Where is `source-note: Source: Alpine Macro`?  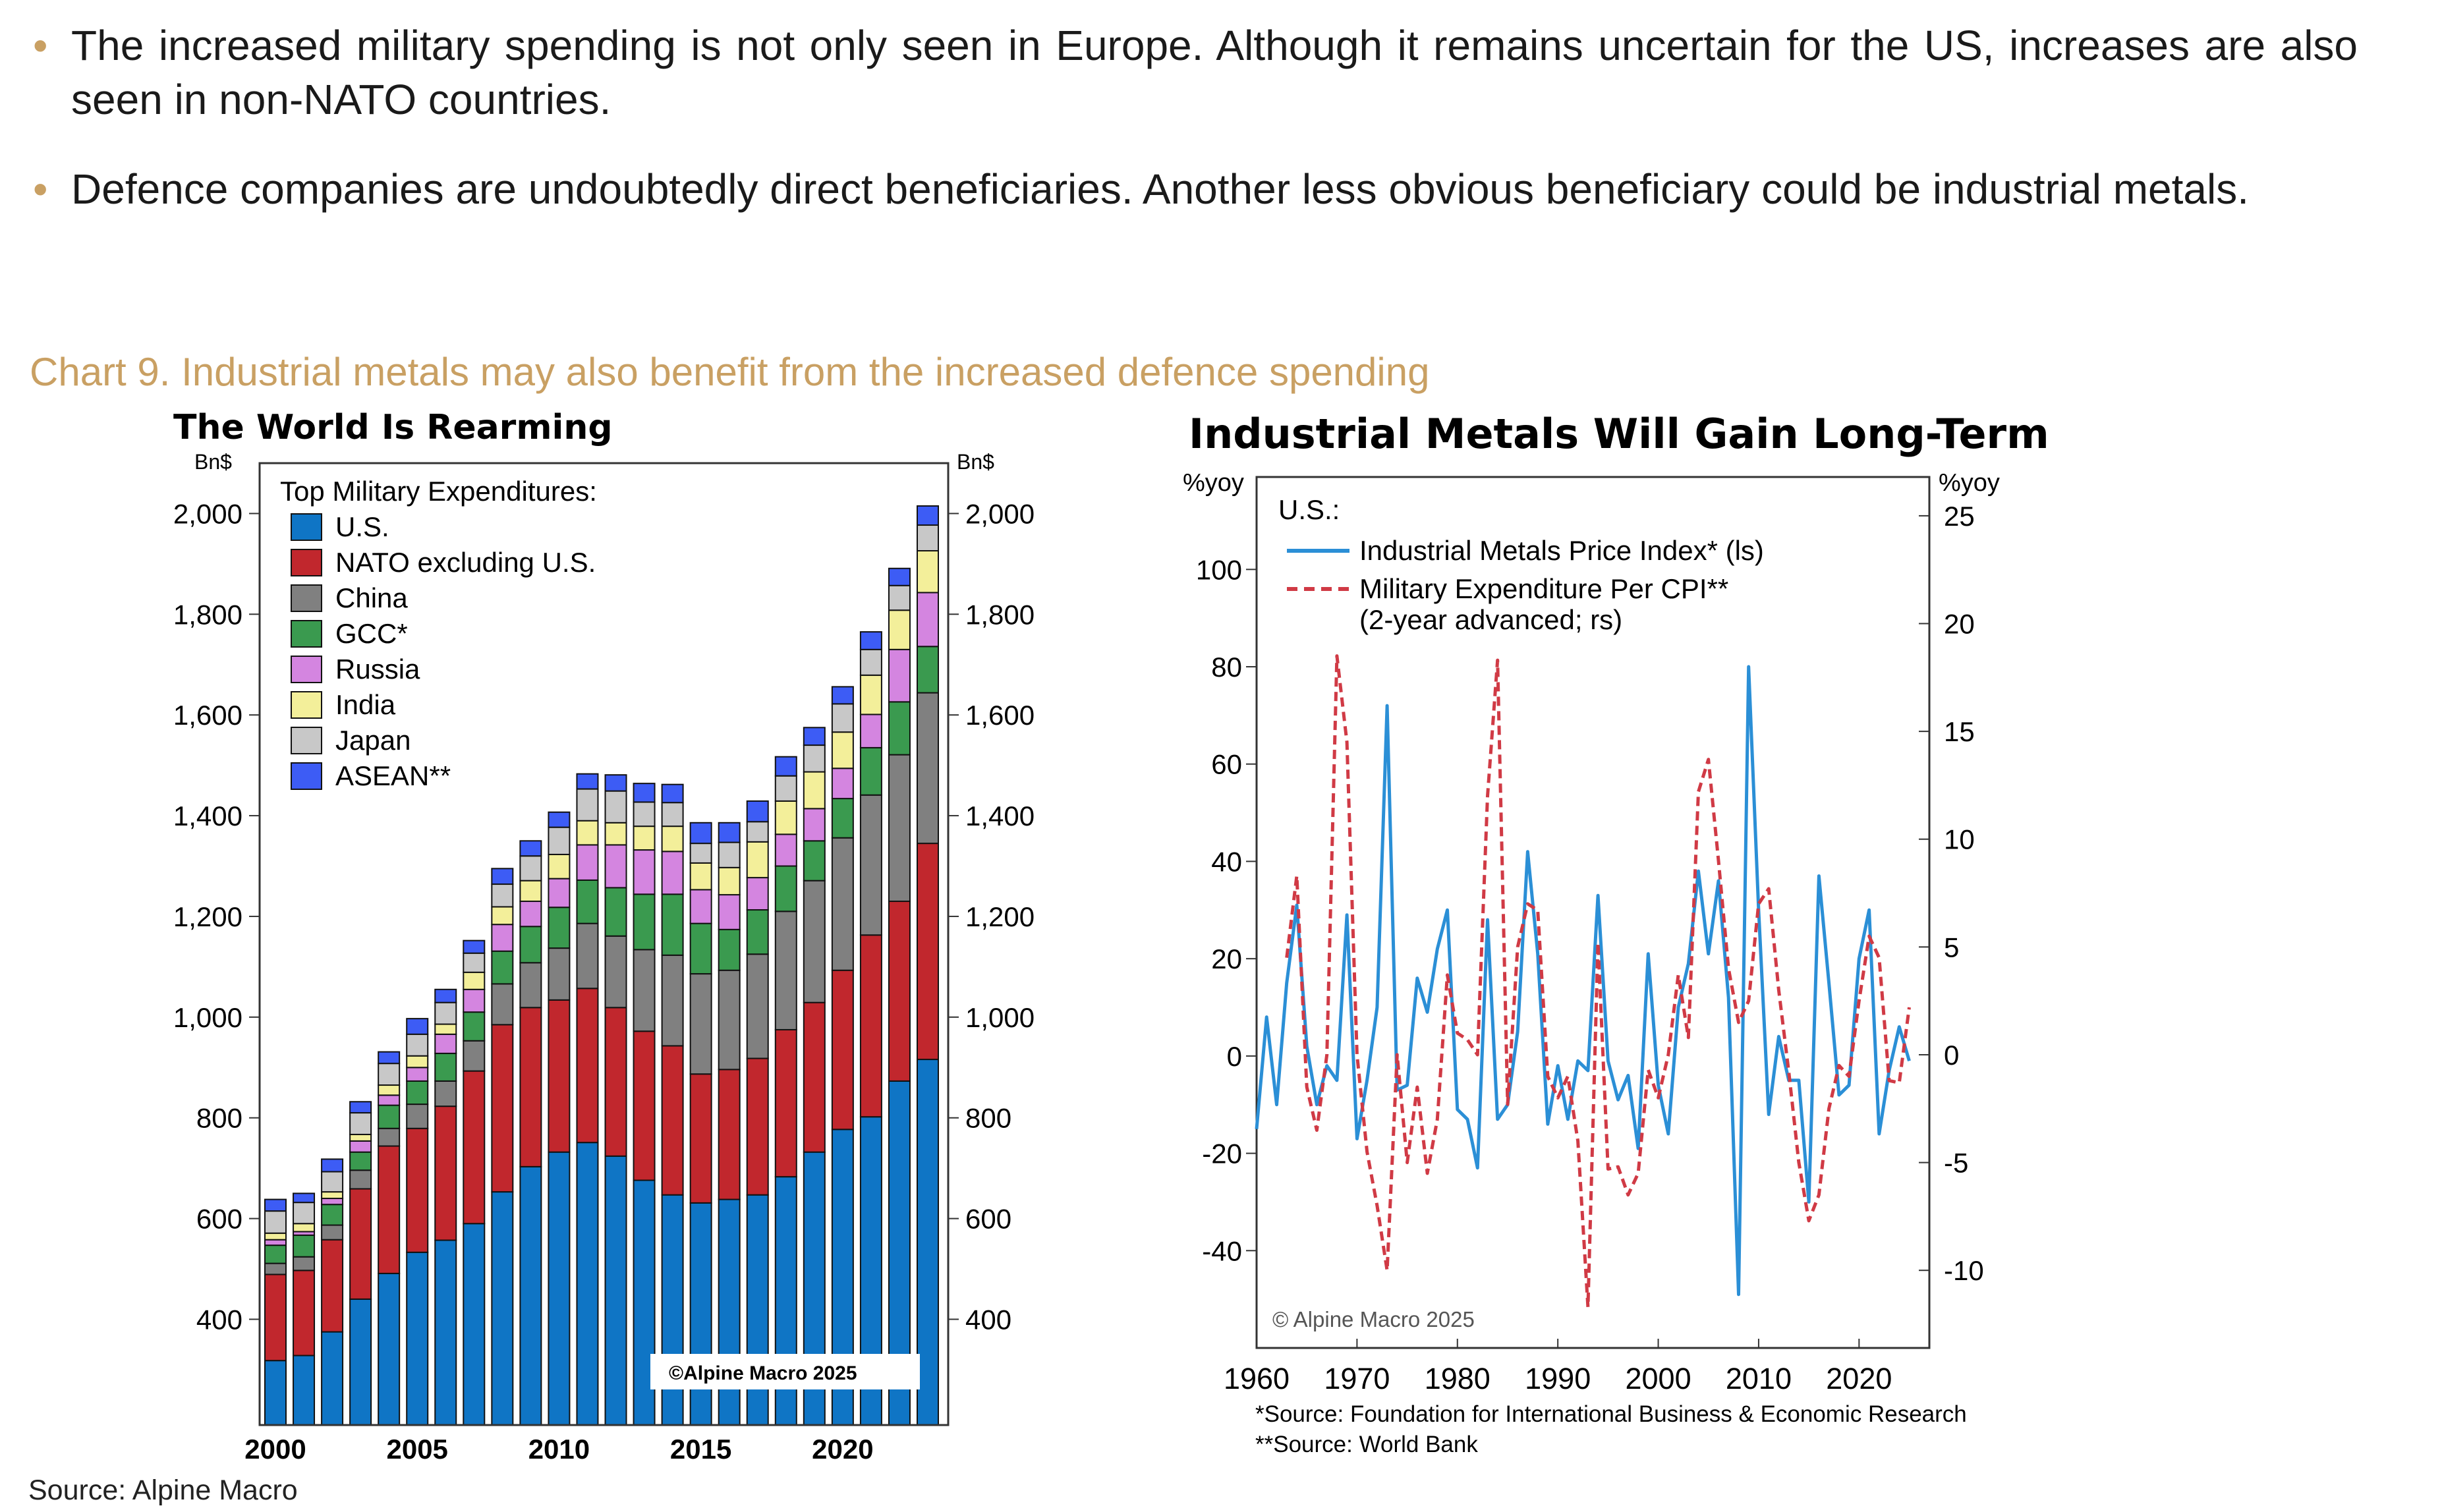 source-note: Source: Alpine Macro is located at coordinates (163, 1490).